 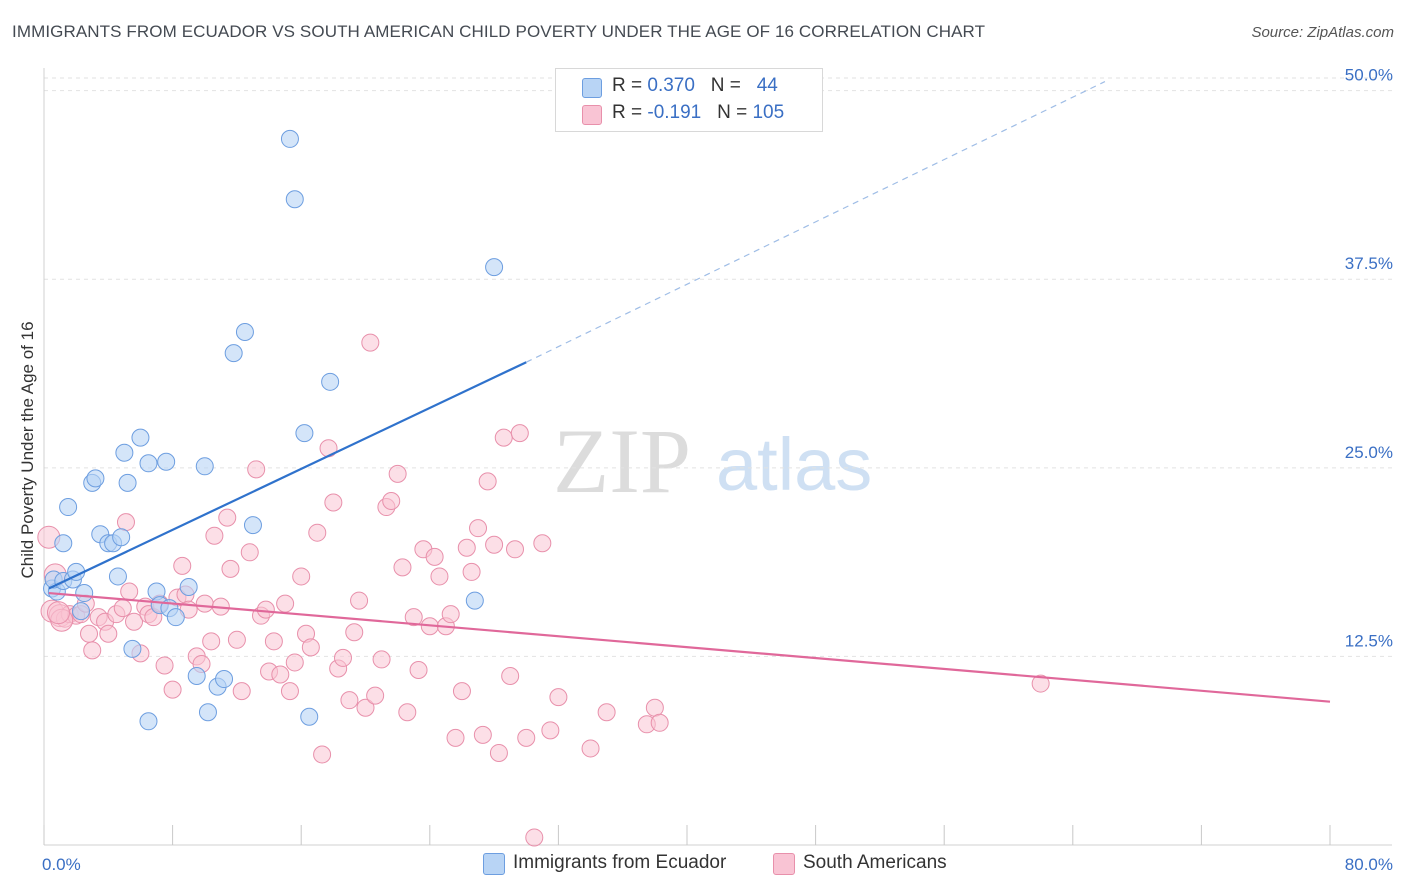 I want to click on bottom-legend-swatch-blue, so click(x=494, y=864).